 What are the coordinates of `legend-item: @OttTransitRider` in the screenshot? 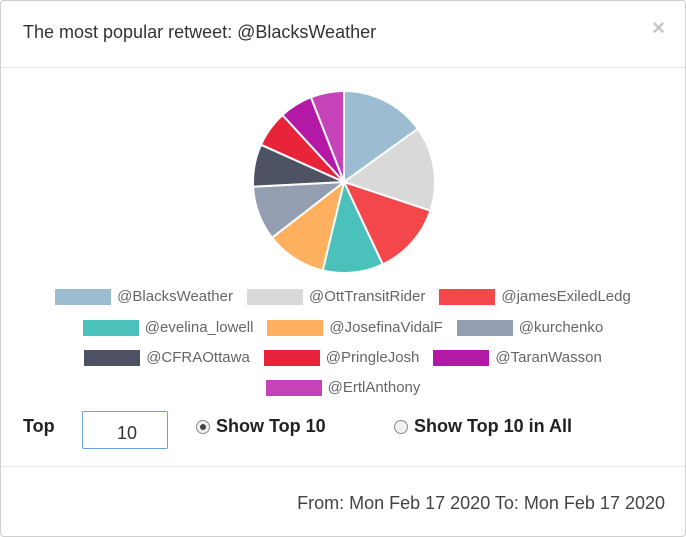 It's located at (336, 296).